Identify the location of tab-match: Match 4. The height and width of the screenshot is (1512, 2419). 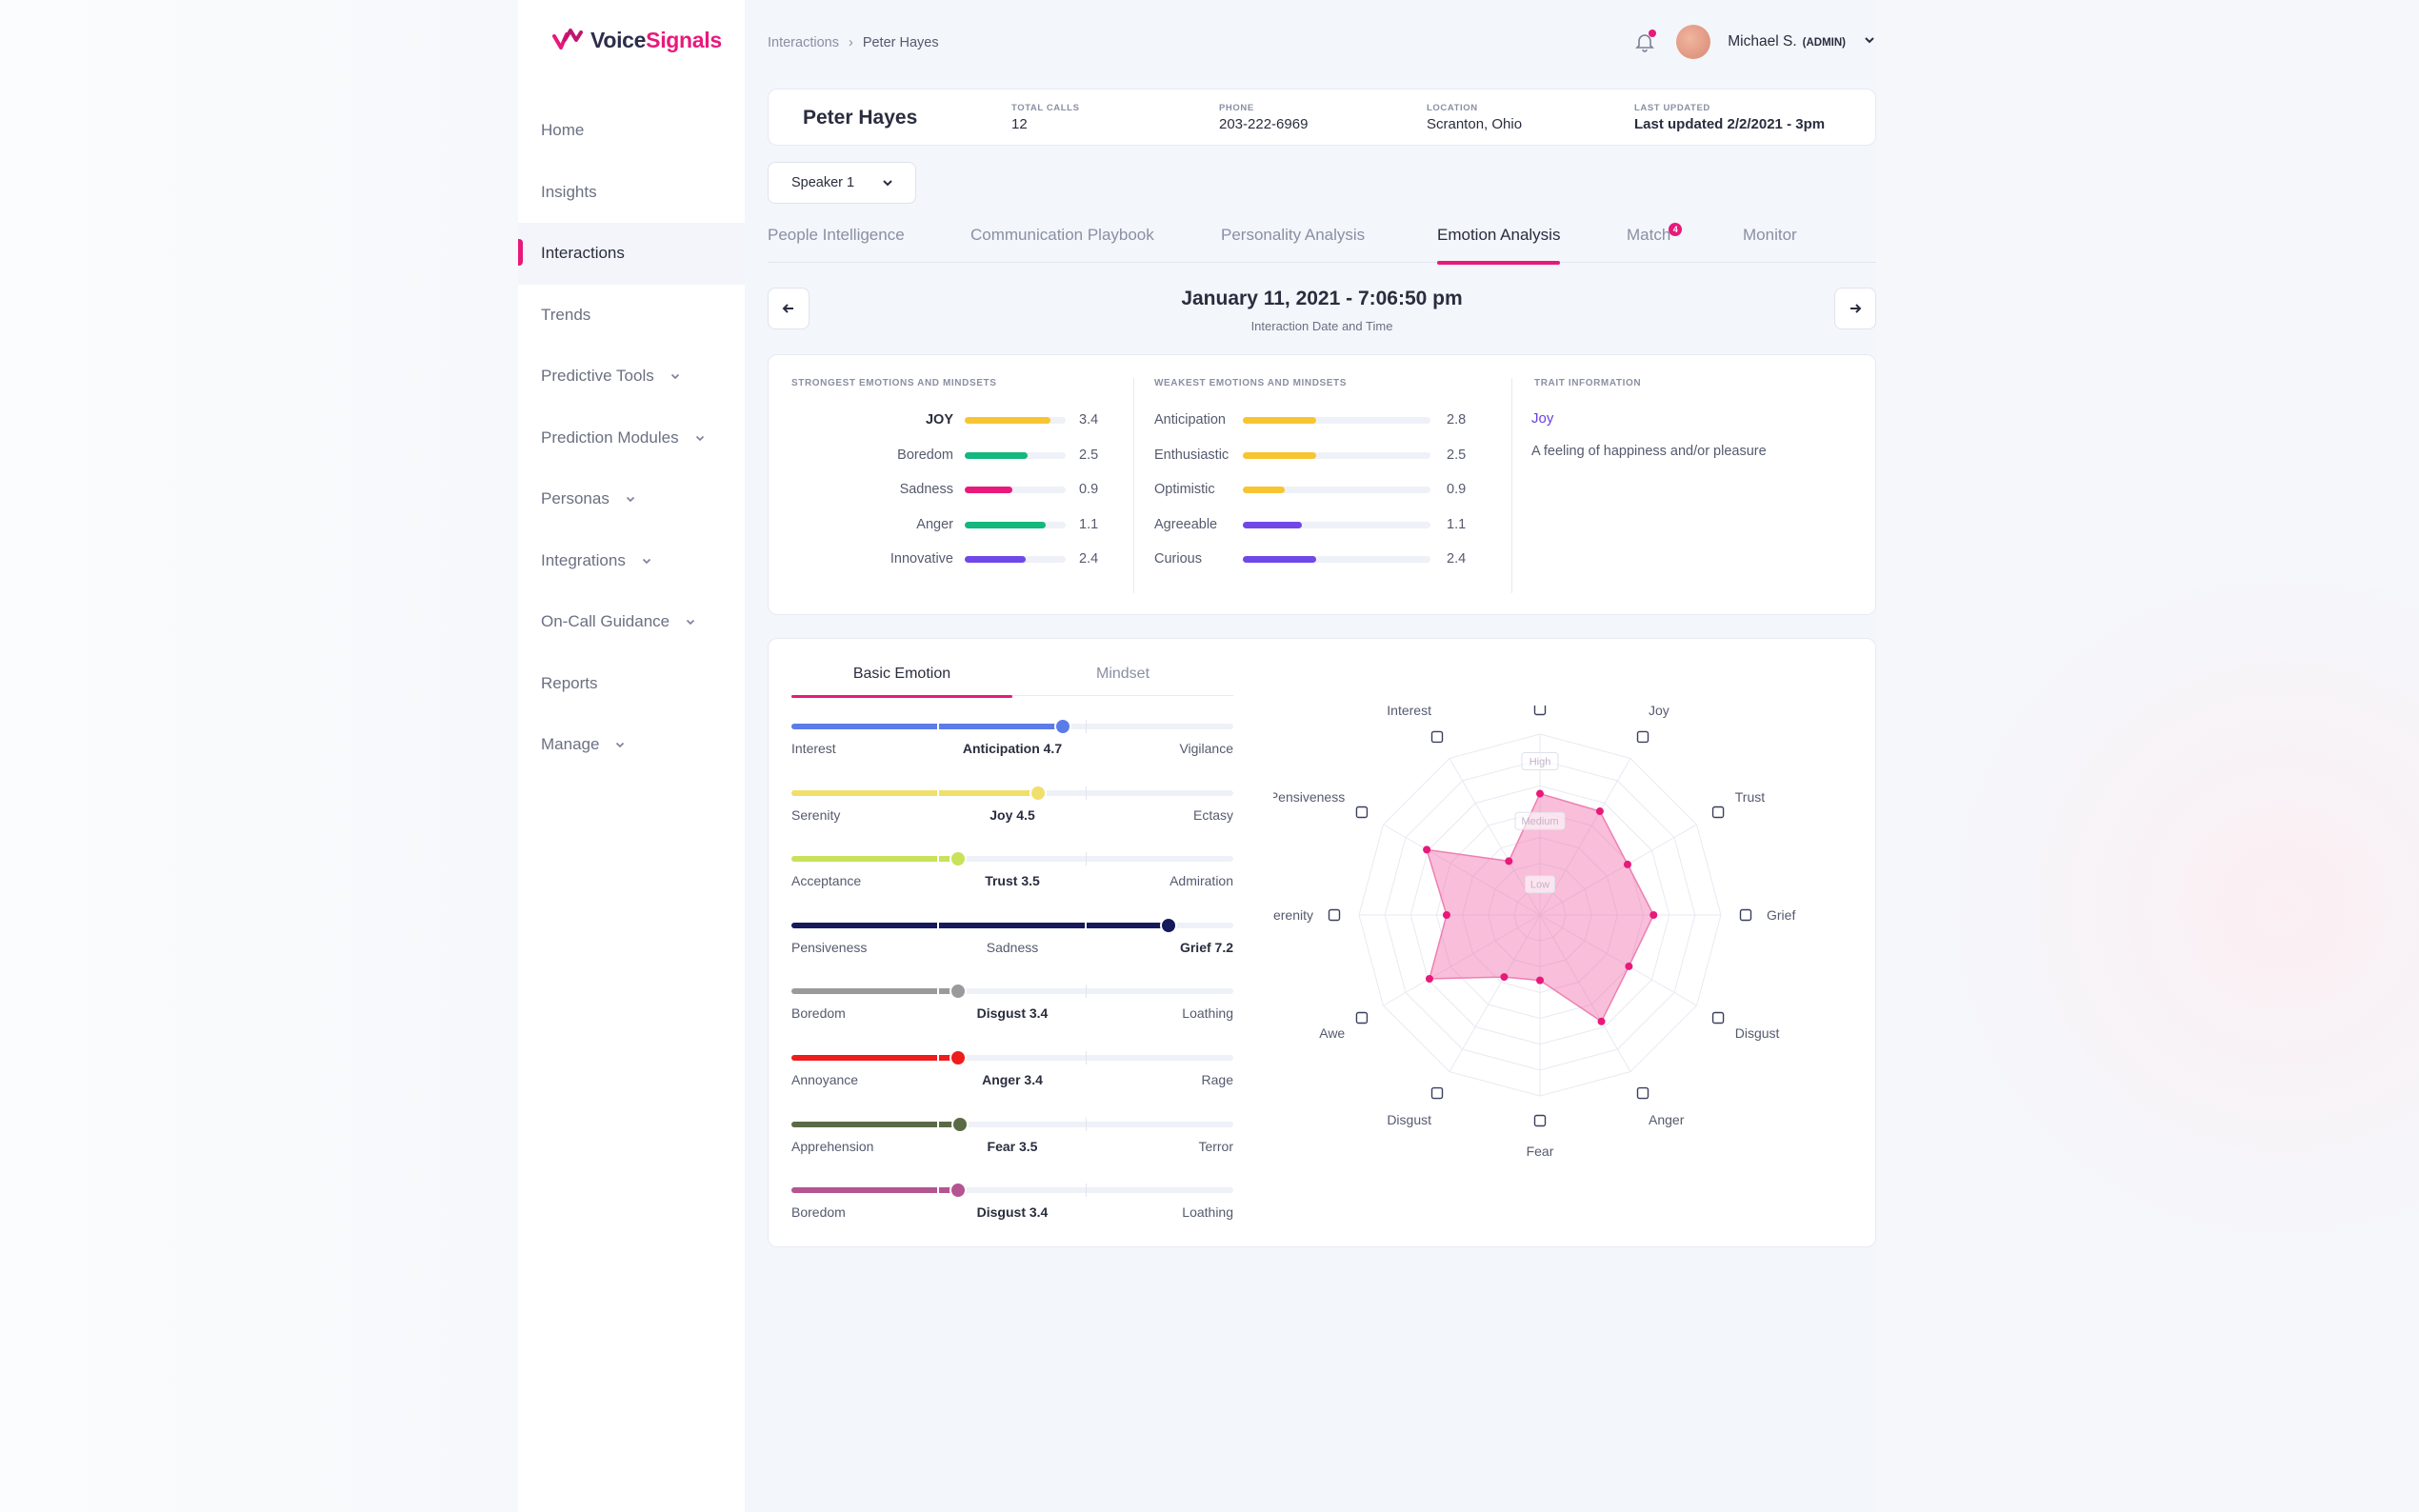
(1655, 240).